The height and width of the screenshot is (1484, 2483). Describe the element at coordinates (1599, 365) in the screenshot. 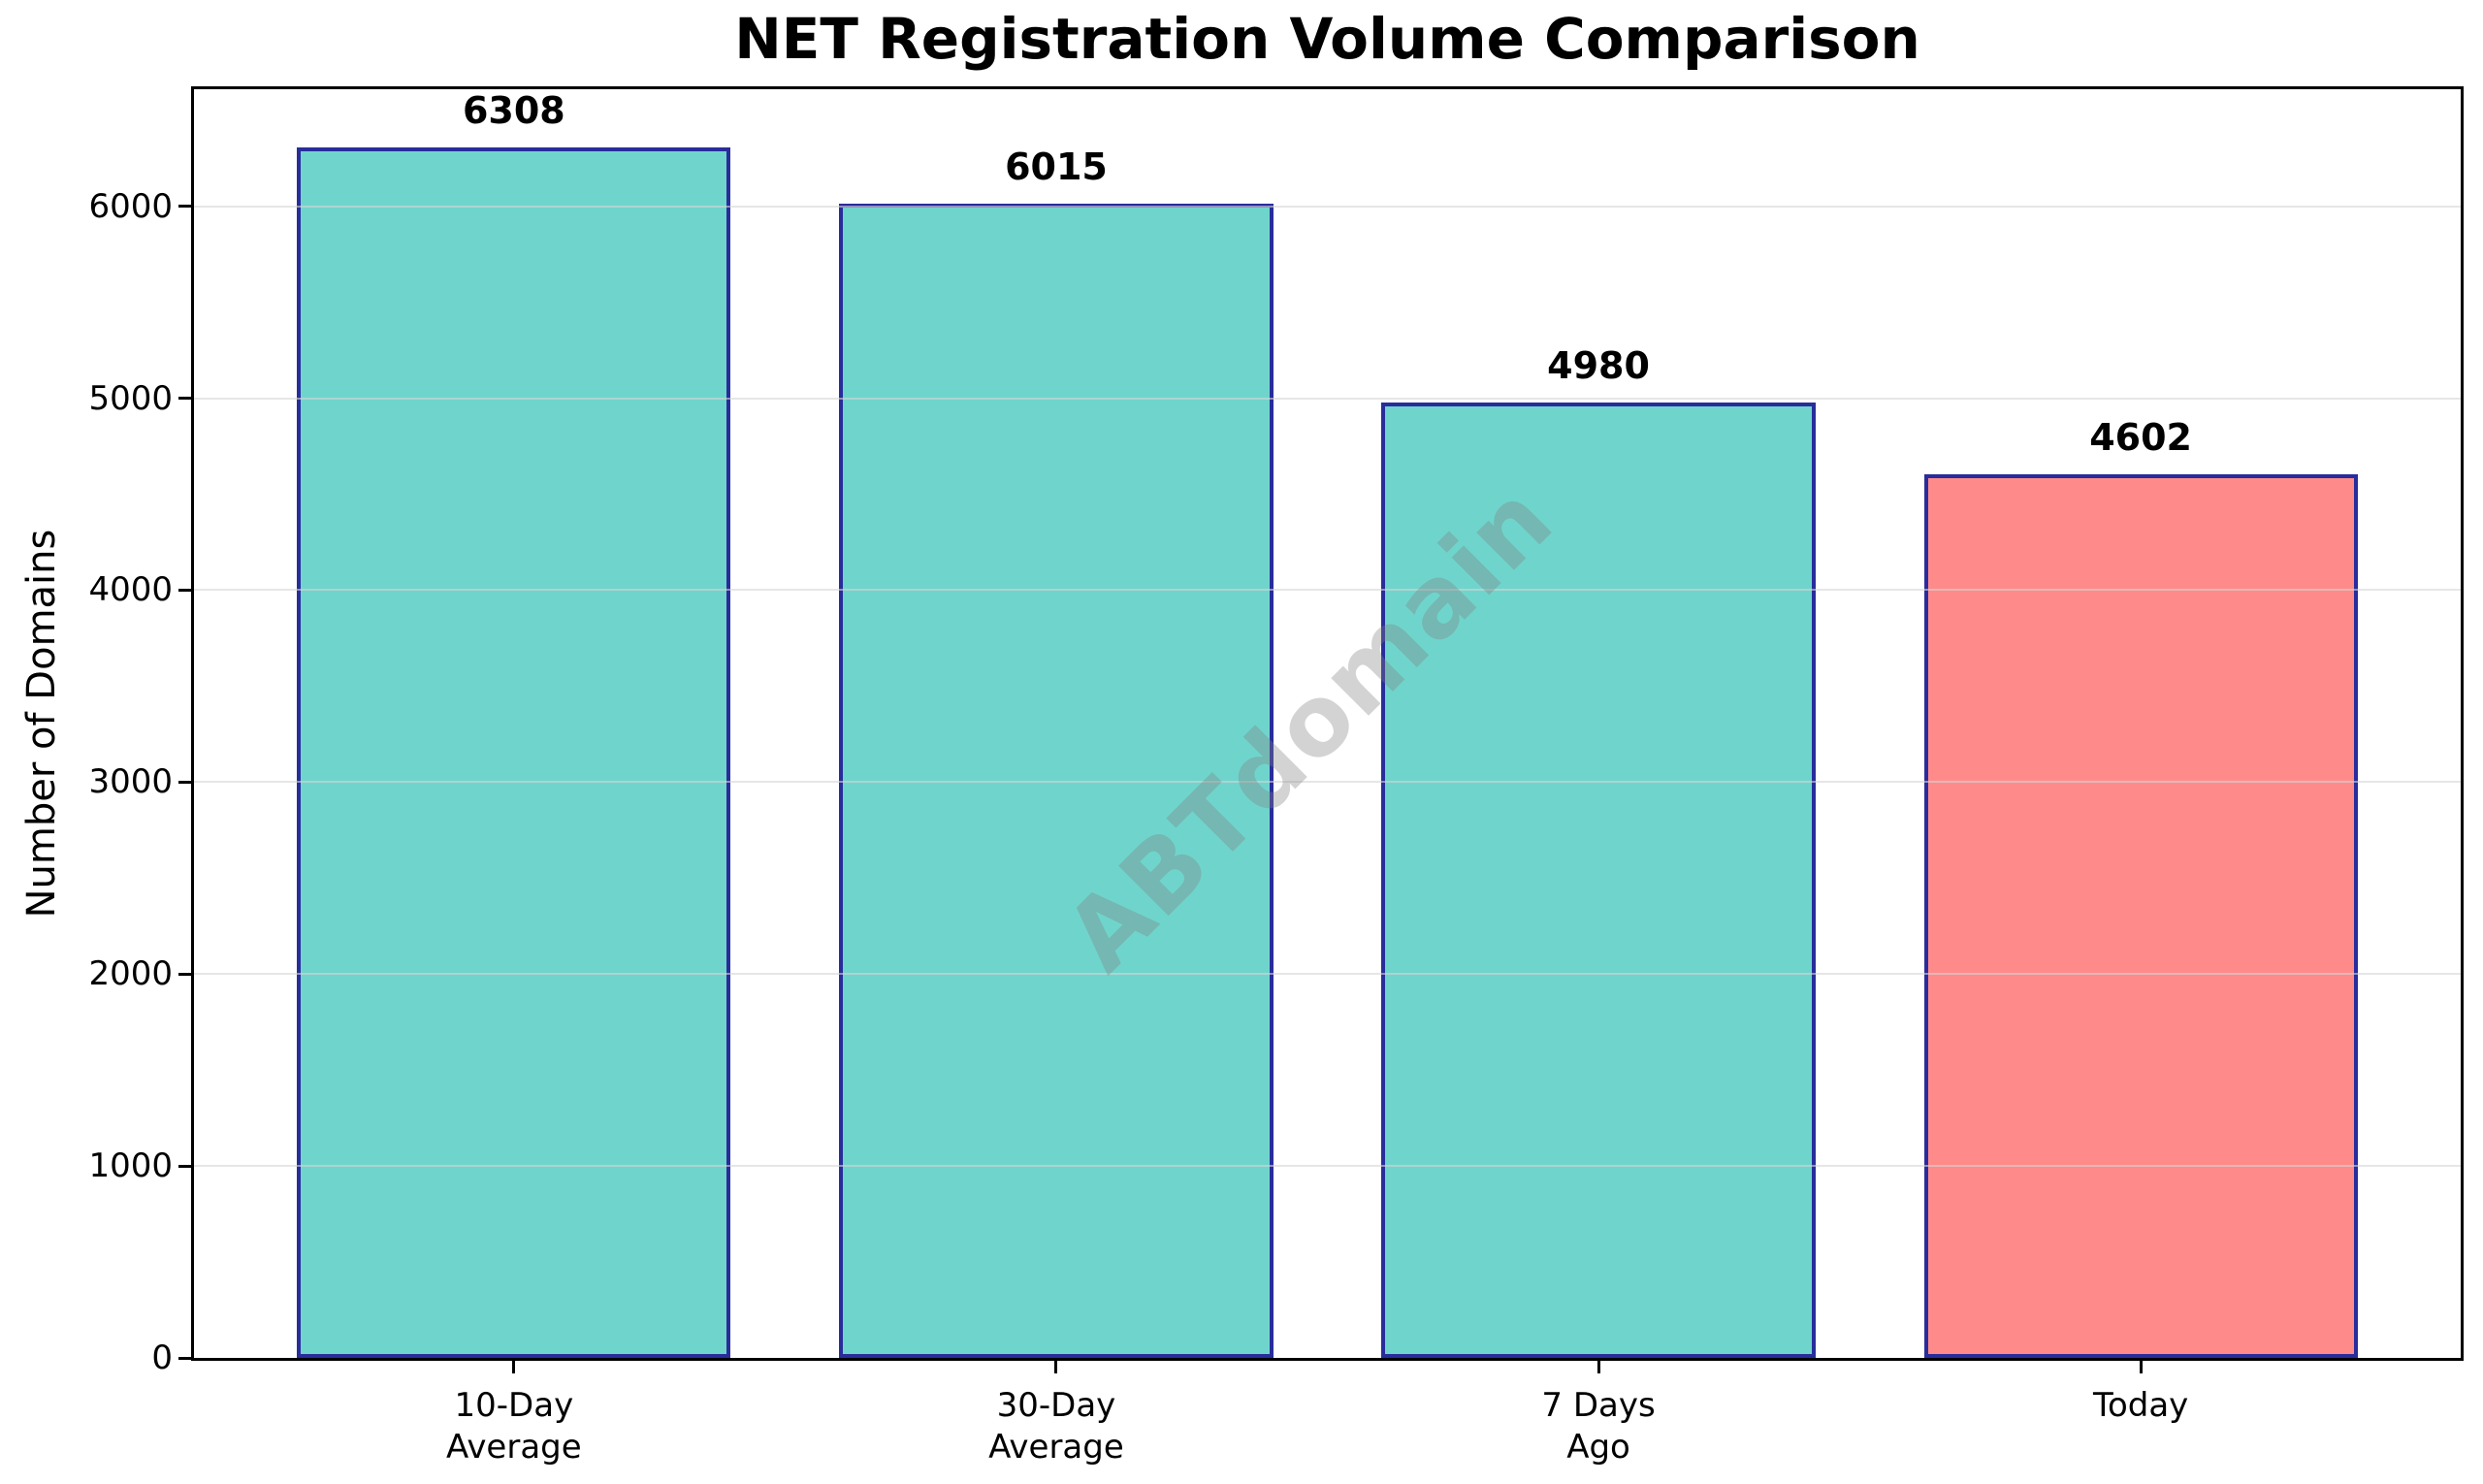

I see `bar-value-label: 4980` at that location.